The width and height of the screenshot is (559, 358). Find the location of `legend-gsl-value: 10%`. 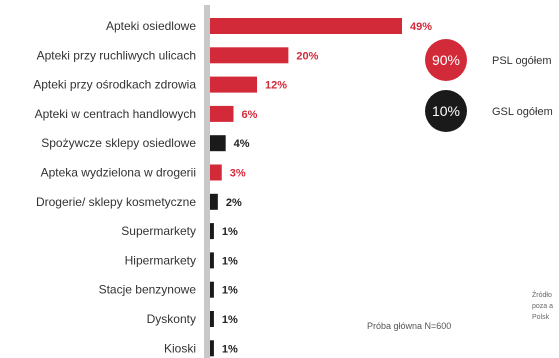

legend-gsl-value: 10% is located at coordinates (446, 111).